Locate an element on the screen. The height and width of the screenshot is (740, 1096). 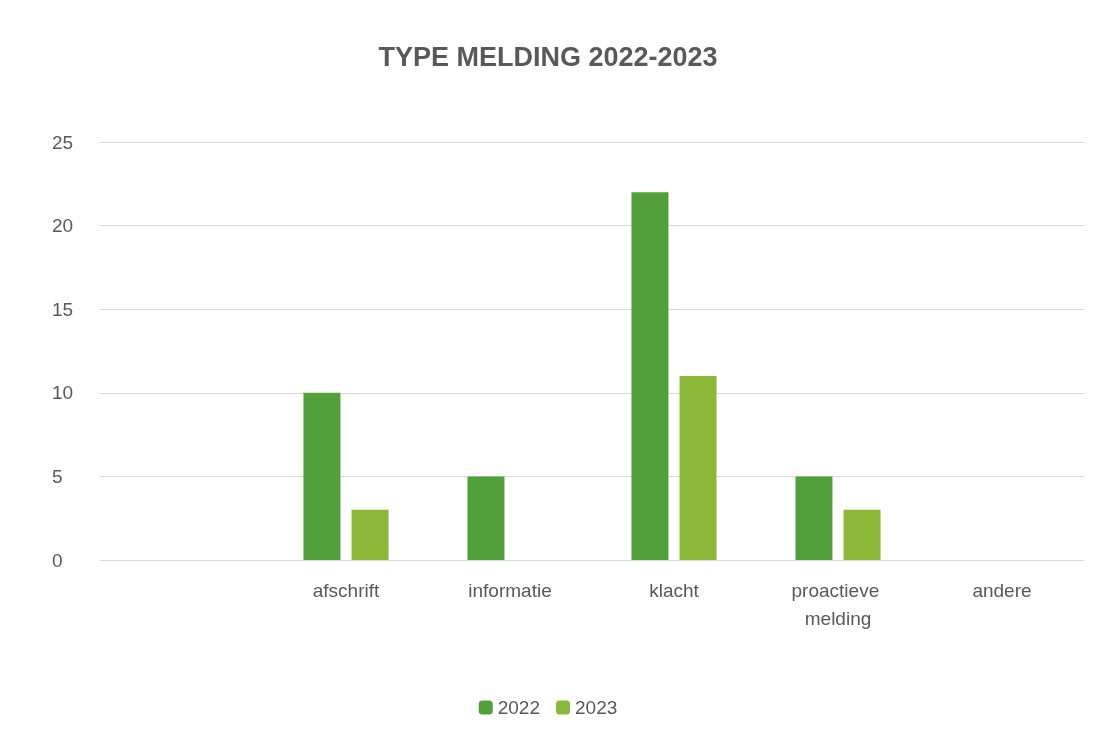
x-tick-label: informatie is located at coordinates (510, 590).